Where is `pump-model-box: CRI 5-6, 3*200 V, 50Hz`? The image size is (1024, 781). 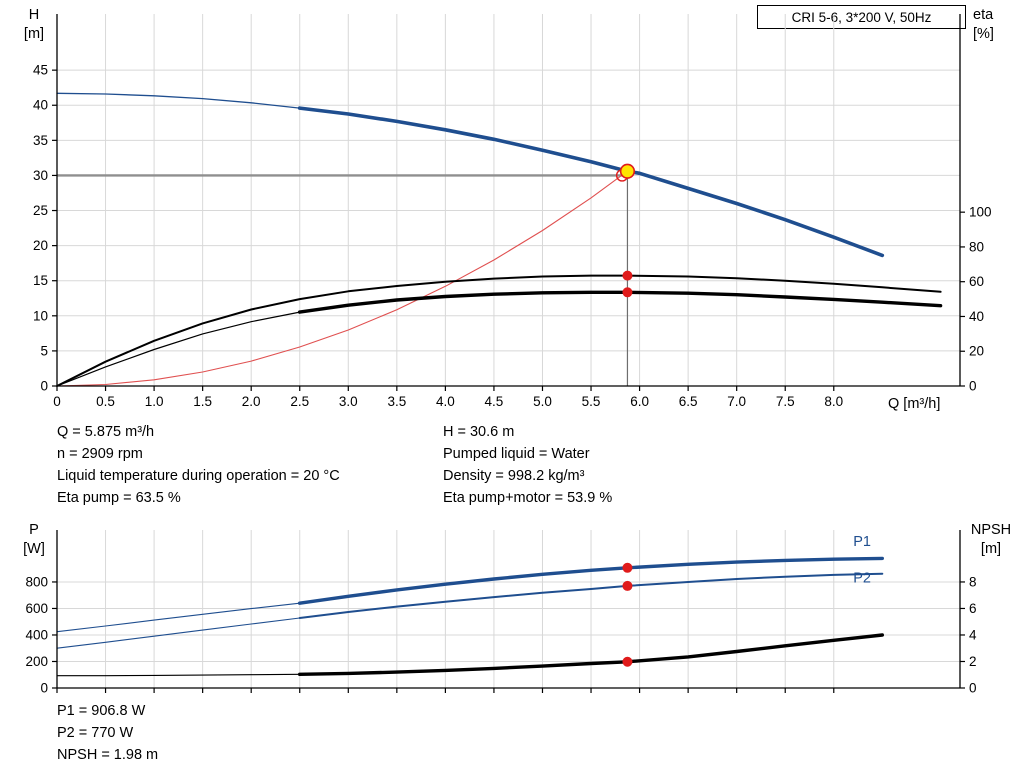 pump-model-box: CRI 5-6, 3*200 V, 50Hz is located at coordinates (861, 17).